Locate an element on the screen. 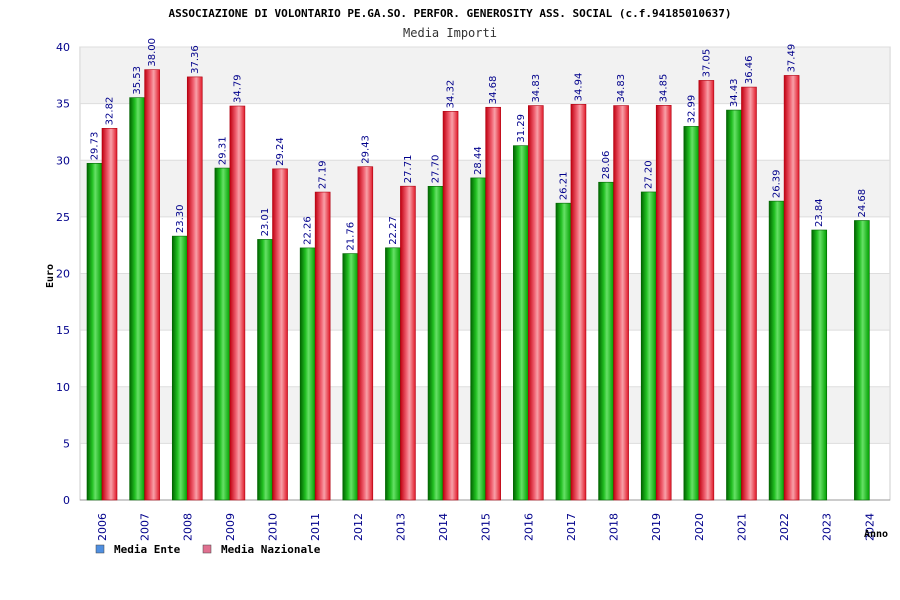  y-tick-label: 40 is located at coordinates (63, 47).